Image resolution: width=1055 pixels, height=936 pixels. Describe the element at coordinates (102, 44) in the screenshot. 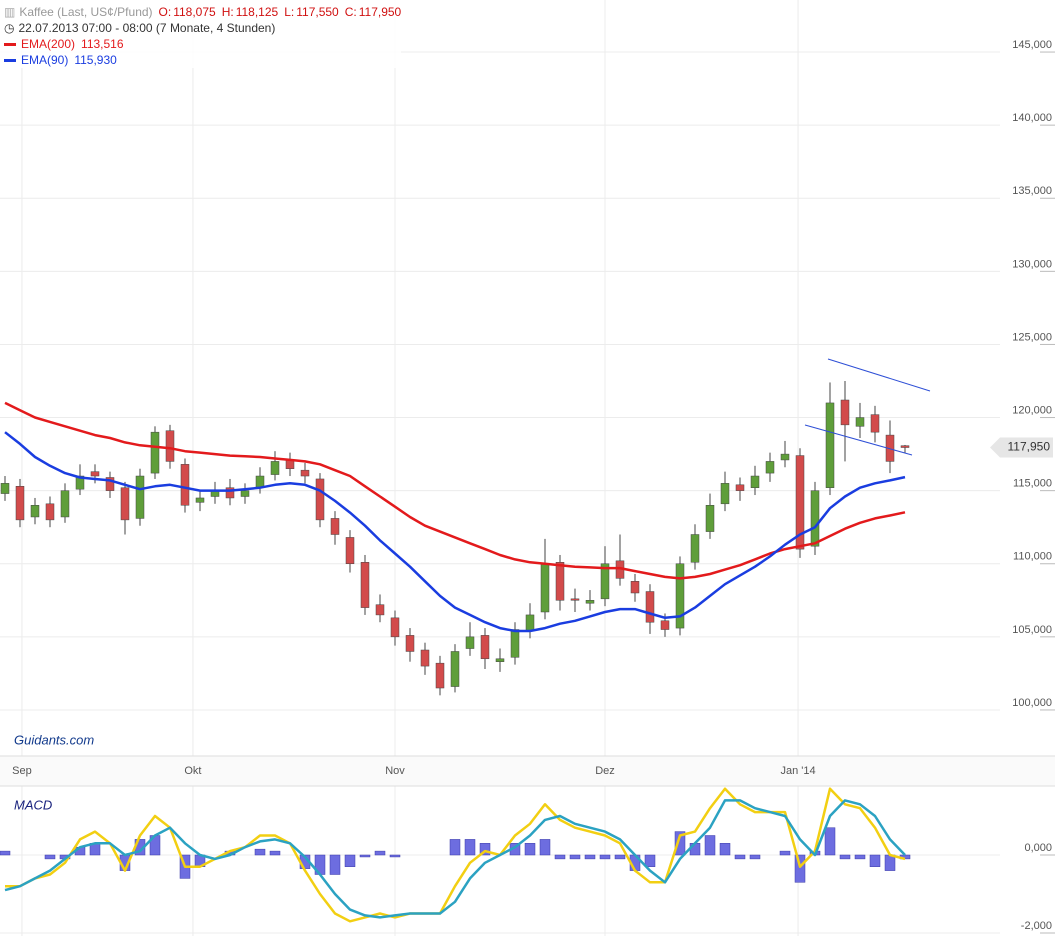

I see `legend-value: 113,516` at that location.